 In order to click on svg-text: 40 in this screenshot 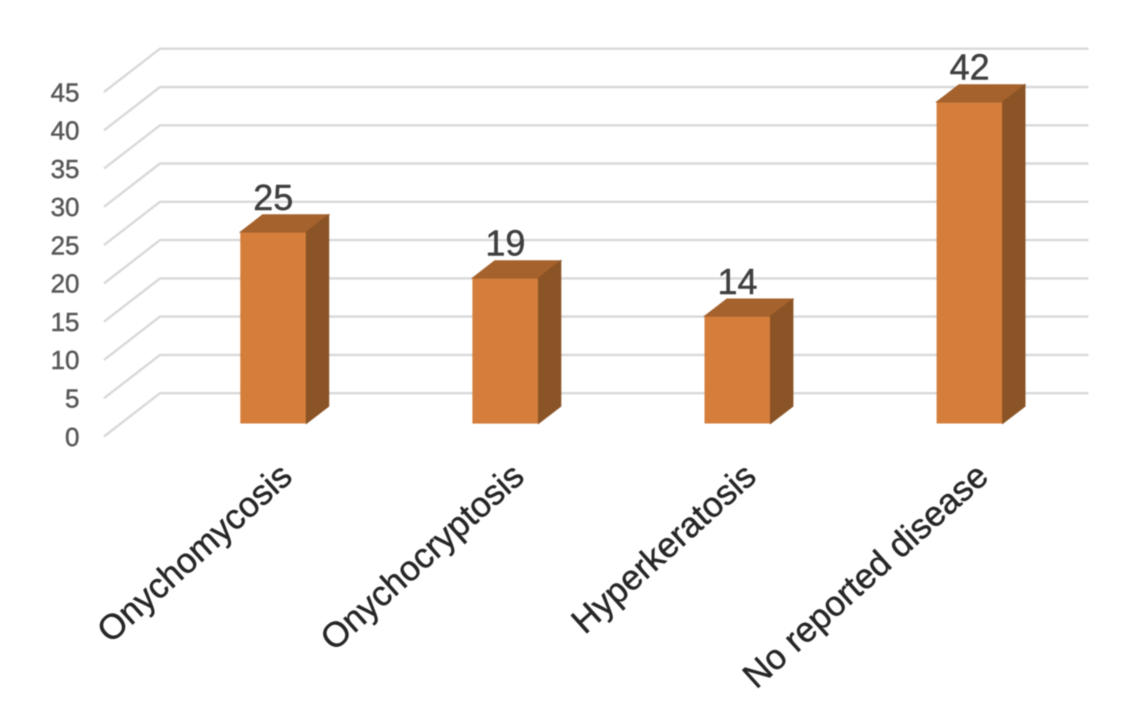, I will do `click(65, 131)`.